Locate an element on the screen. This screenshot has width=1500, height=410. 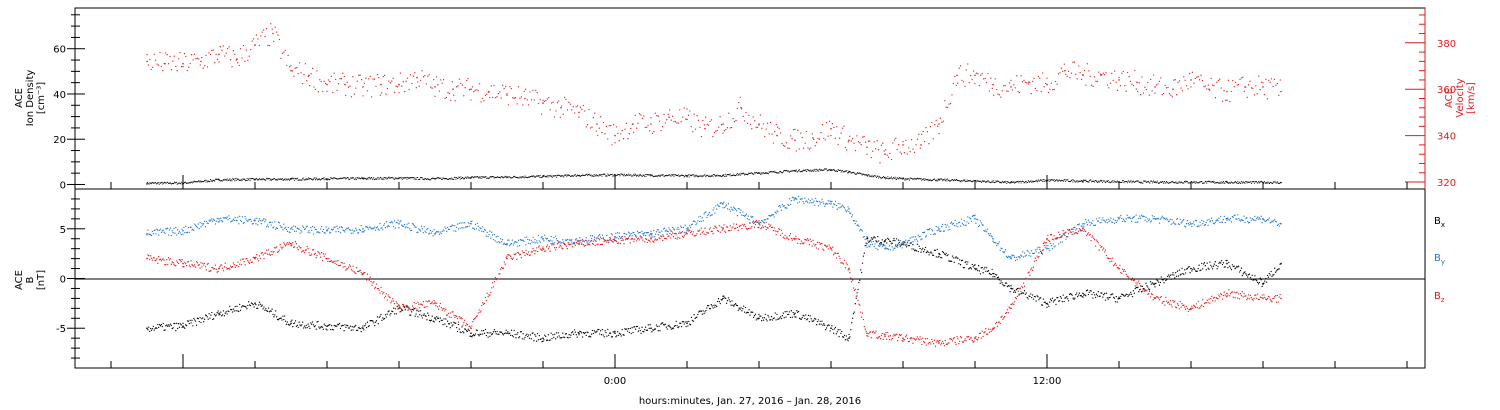
bx-points-point is located at coordinates (579, 333).